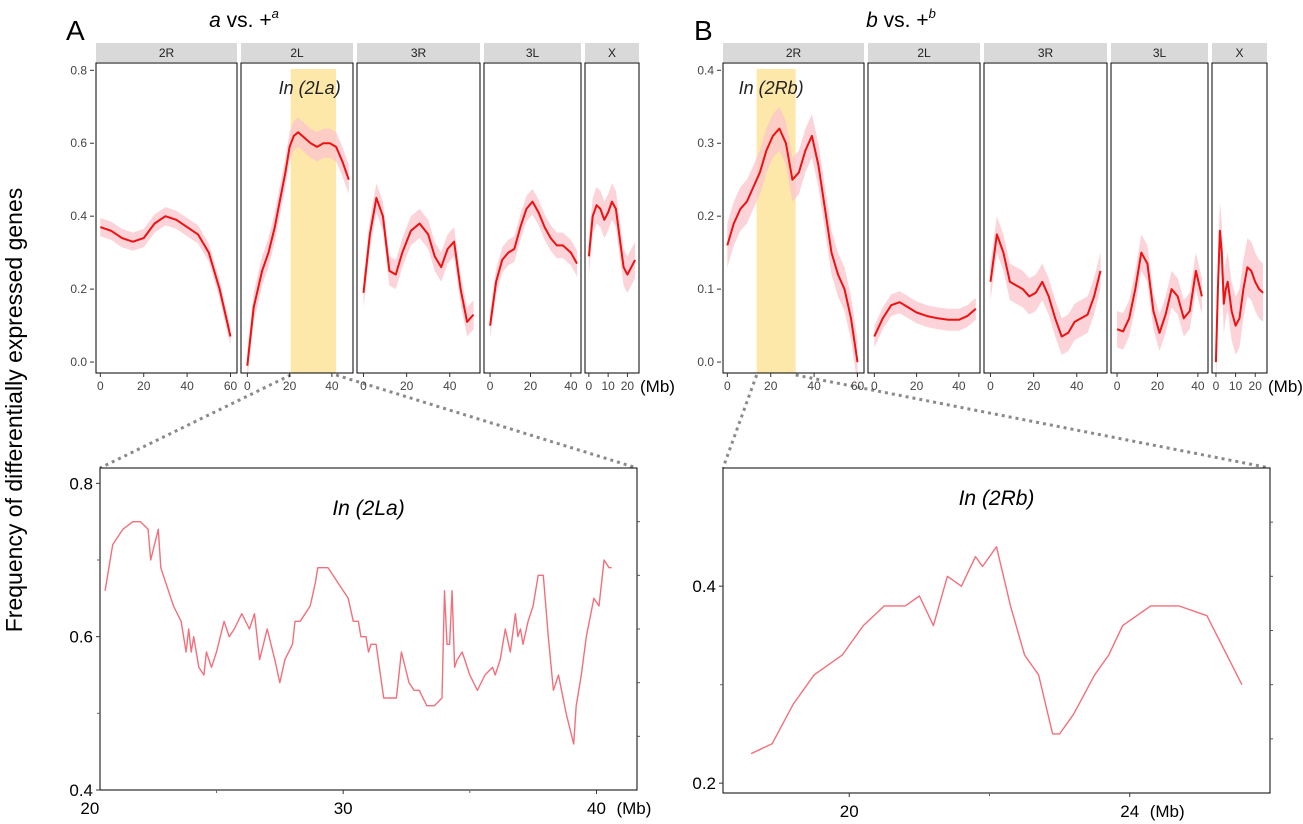  Describe the element at coordinates (959, 386) in the screenshot. I see `panel-b-facet-2l-xtick-label: 40` at that location.